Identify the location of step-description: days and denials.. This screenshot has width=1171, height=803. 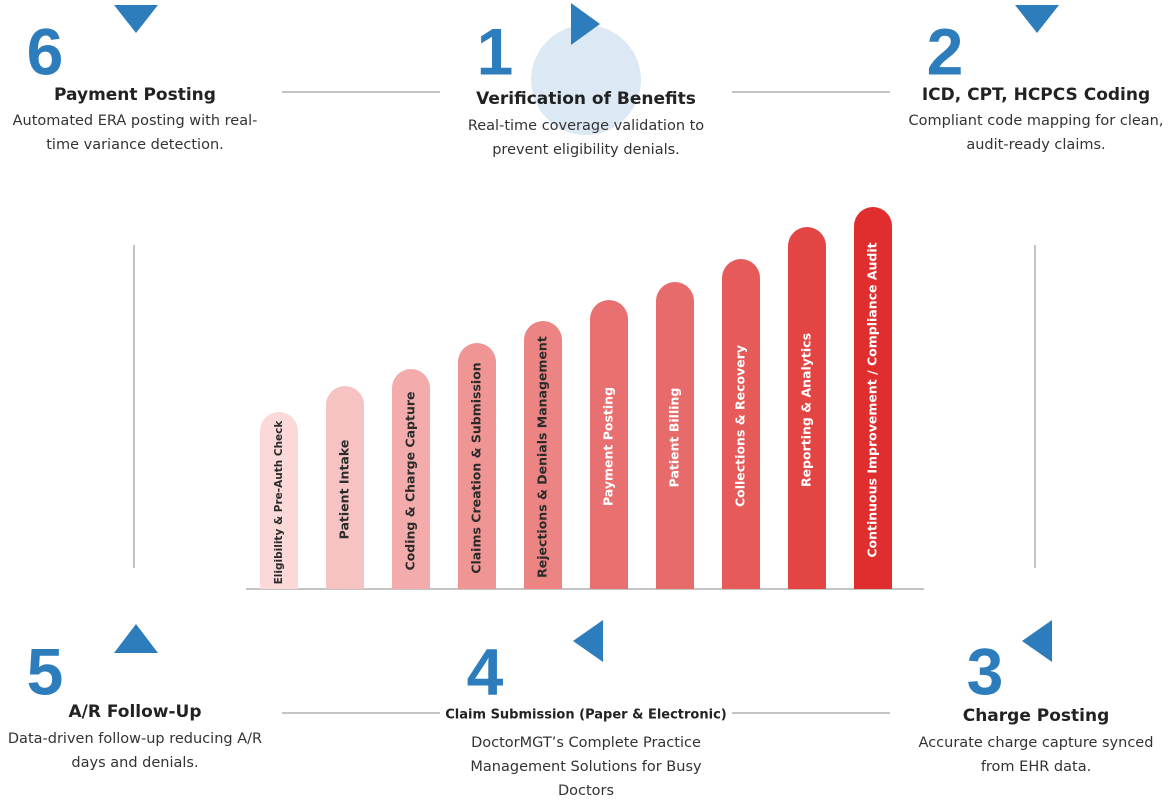
(134, 763).